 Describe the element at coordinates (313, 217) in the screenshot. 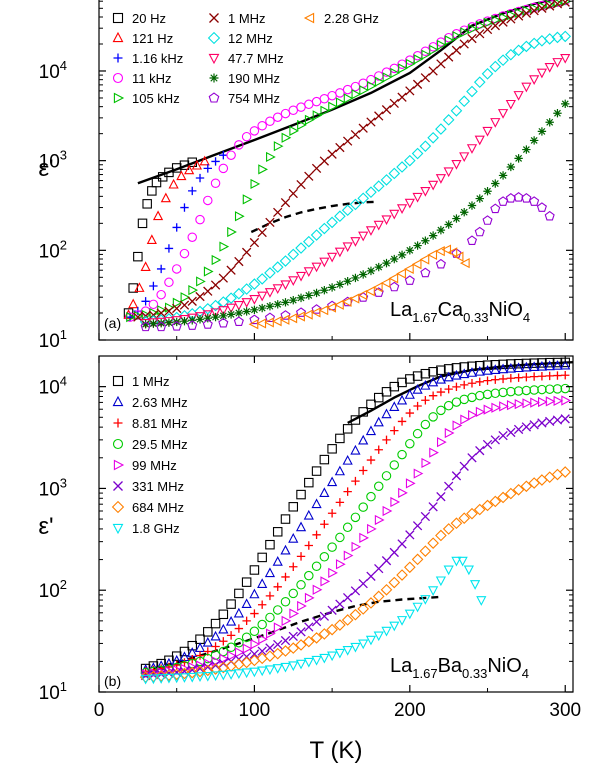

I see `fit-curve-dashed` at that location.